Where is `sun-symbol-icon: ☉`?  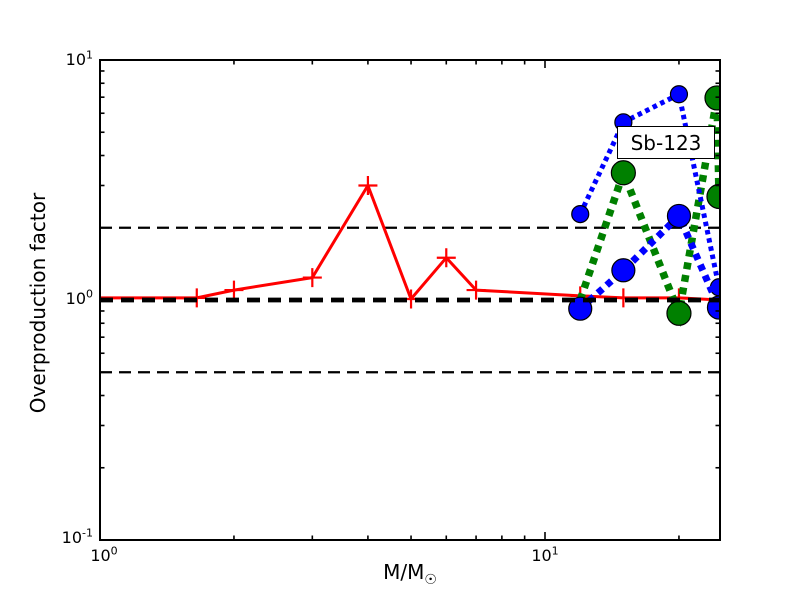 sun-symbol-icon: ☉ is located at coordinates (430, 580).